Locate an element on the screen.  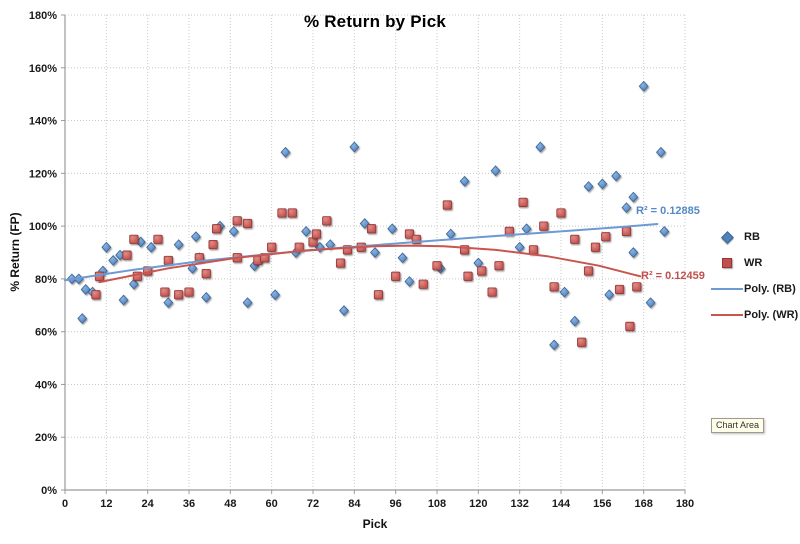
x-tick-label: 72 is located at coordinates (313, 504).